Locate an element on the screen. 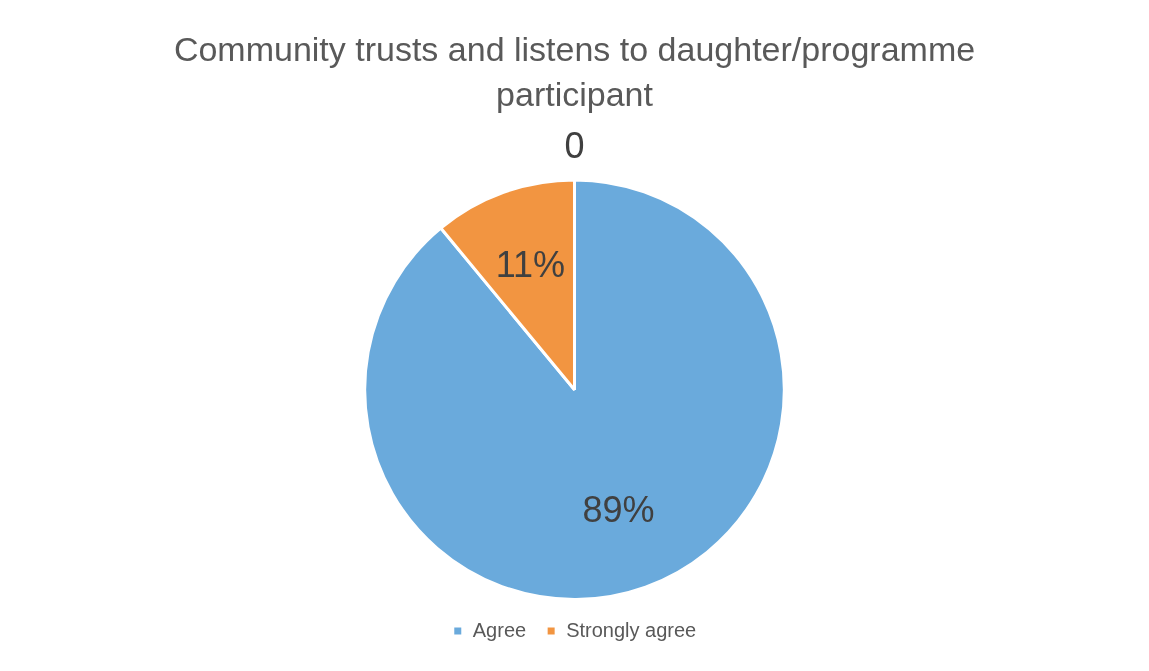 This screenshot has height=671, width=1149. text: 0 is located at coordinates (574, 145).